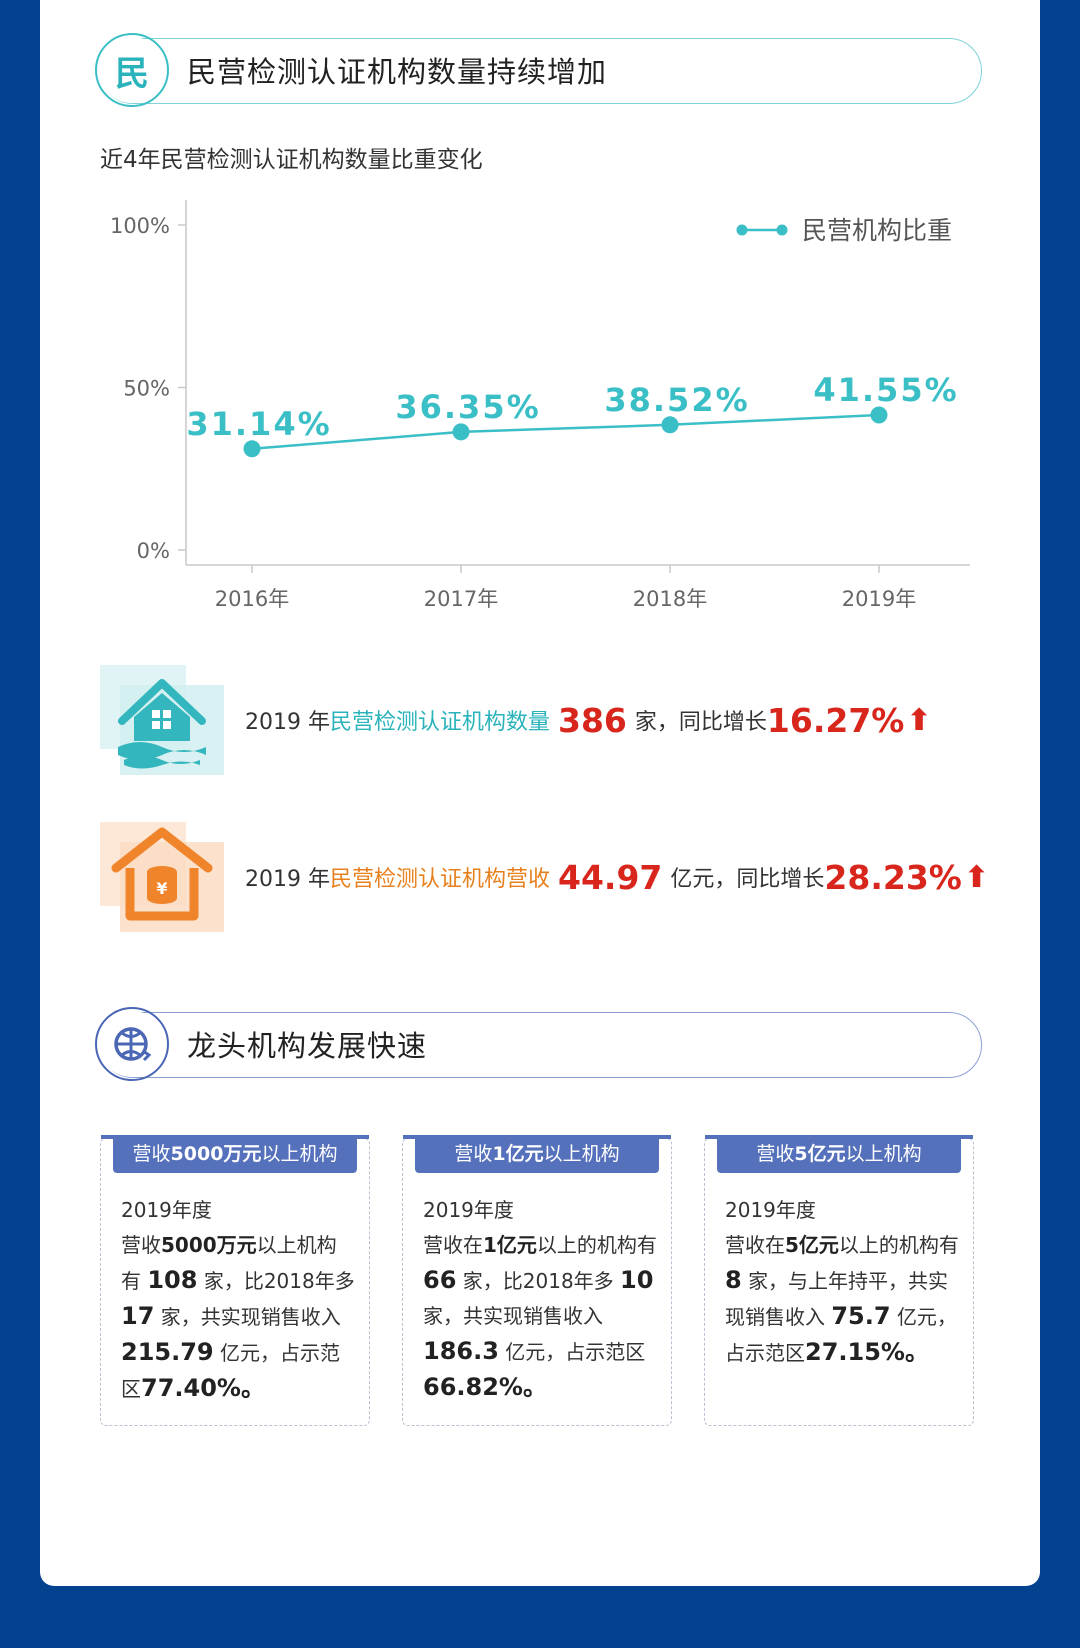 The height and width of the screenshot is (1648, 1080). I want to click on x-tick-label: 2018年, so click(670, 599).